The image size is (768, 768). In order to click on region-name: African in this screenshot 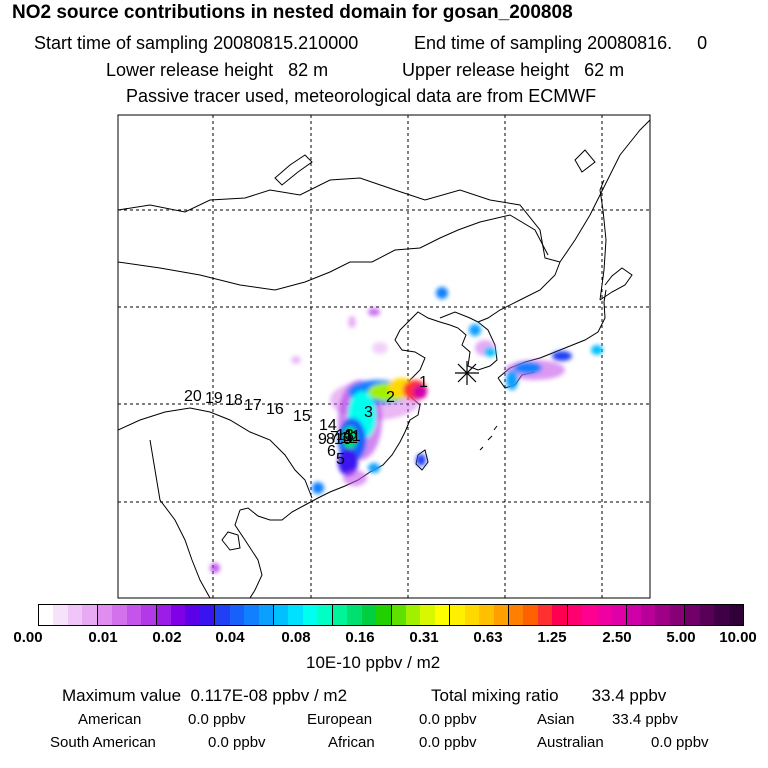, I will do `click(351, 742)`.